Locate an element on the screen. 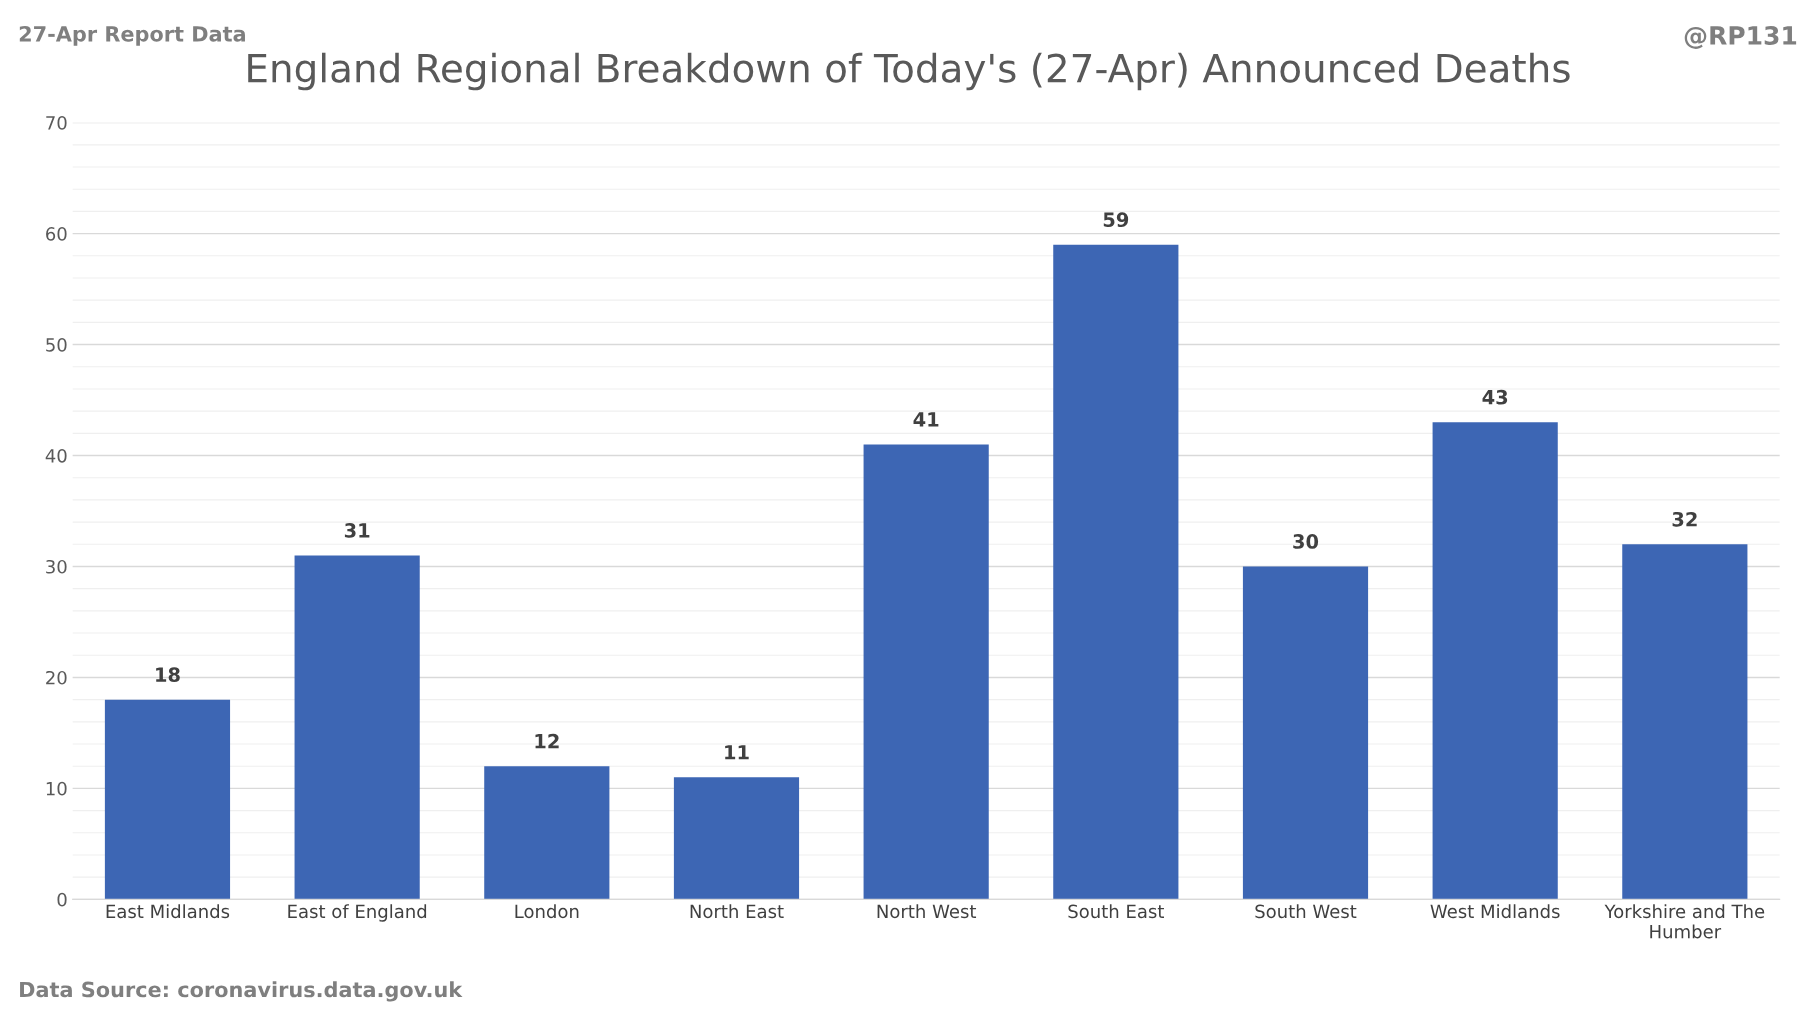 Image resolution: width=1816 pixels, height=1022 pixels. y-tick-label: 60 is located at coordinates (56, 234).